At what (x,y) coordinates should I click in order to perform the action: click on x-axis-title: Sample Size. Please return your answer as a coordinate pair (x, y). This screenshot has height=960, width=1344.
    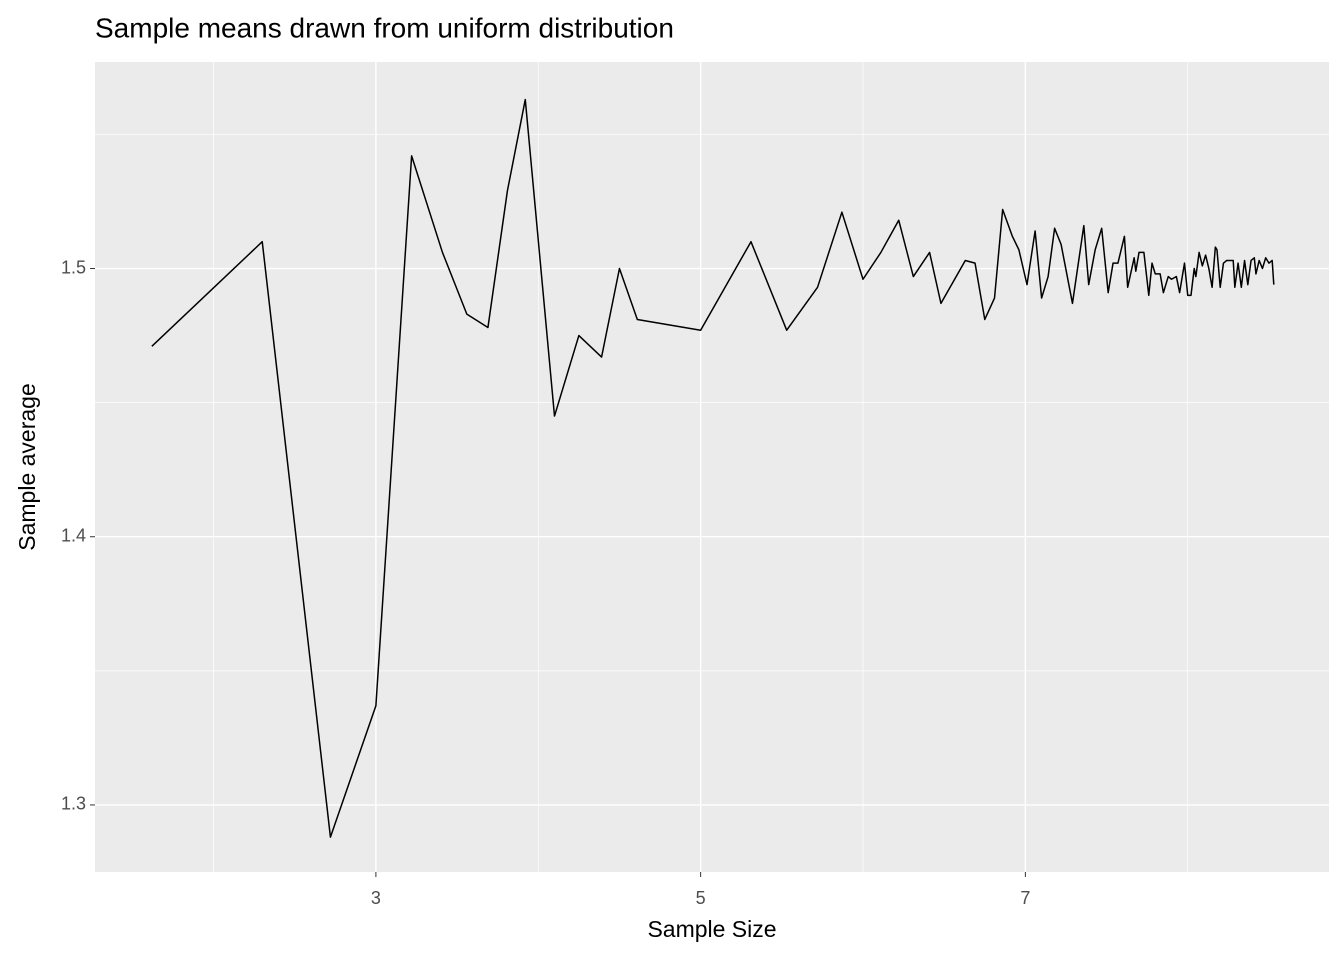
    Looking at the image, I should click on (711, 929).